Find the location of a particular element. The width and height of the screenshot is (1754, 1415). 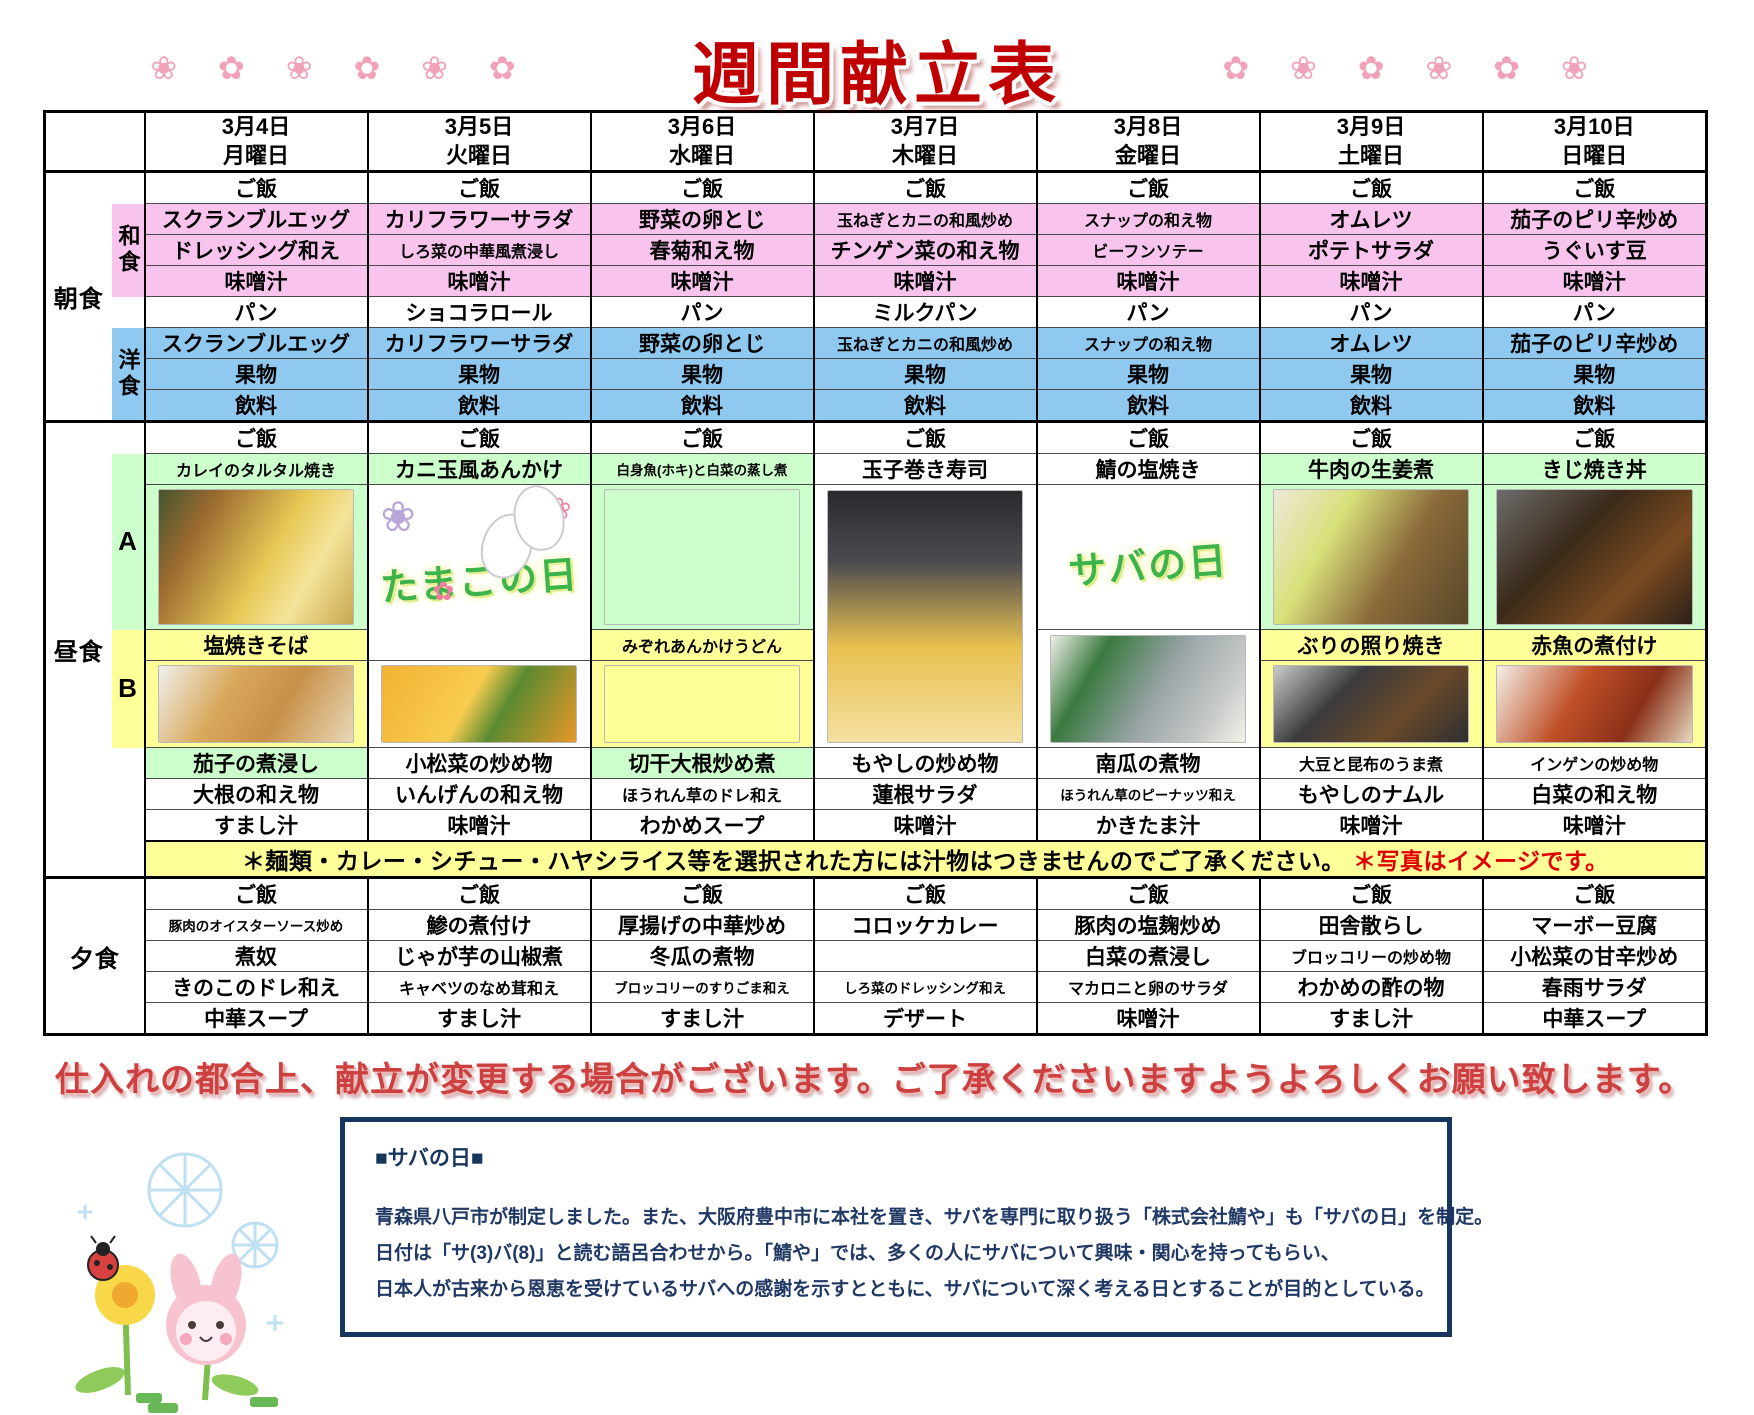

corner-cell is located at coordinates (94, 142).